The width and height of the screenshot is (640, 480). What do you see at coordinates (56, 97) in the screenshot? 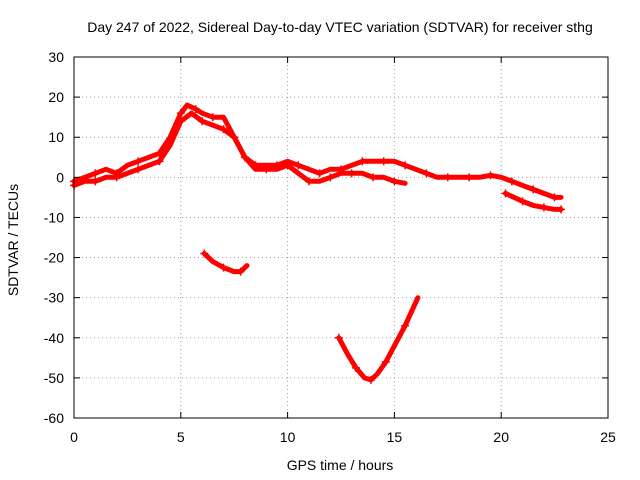
I see `y-tick-label: 20` at bounding box center [56, 97].